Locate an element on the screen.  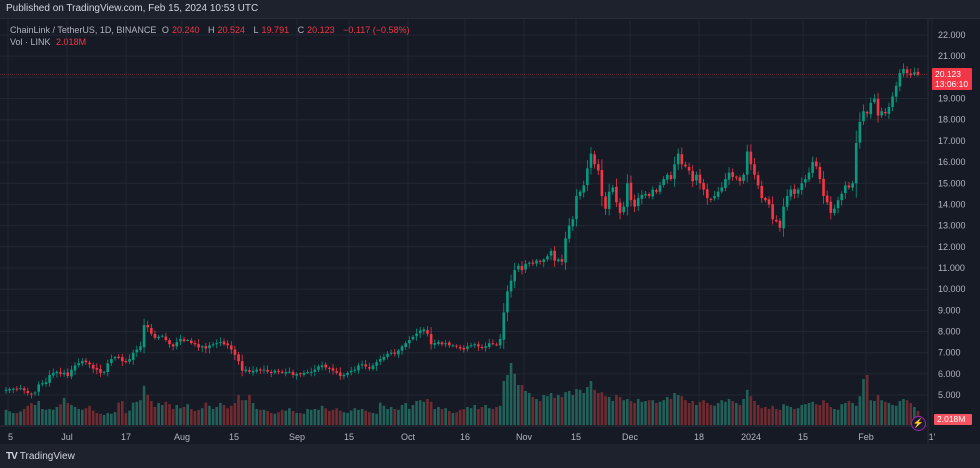
volume-label: Vol · LINK is located at coordinates (30, 42).